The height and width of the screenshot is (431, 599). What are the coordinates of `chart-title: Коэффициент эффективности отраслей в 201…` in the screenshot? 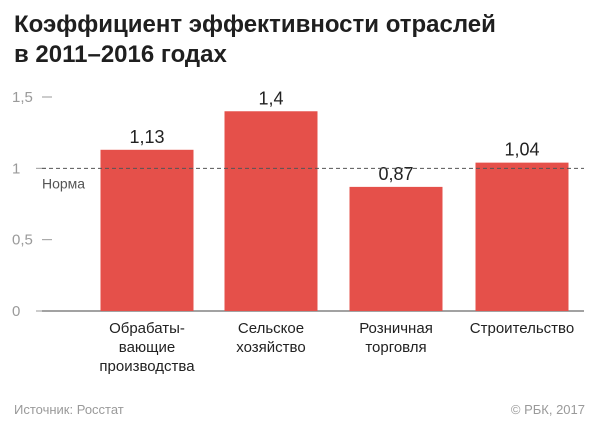 It's located at (301, 40).